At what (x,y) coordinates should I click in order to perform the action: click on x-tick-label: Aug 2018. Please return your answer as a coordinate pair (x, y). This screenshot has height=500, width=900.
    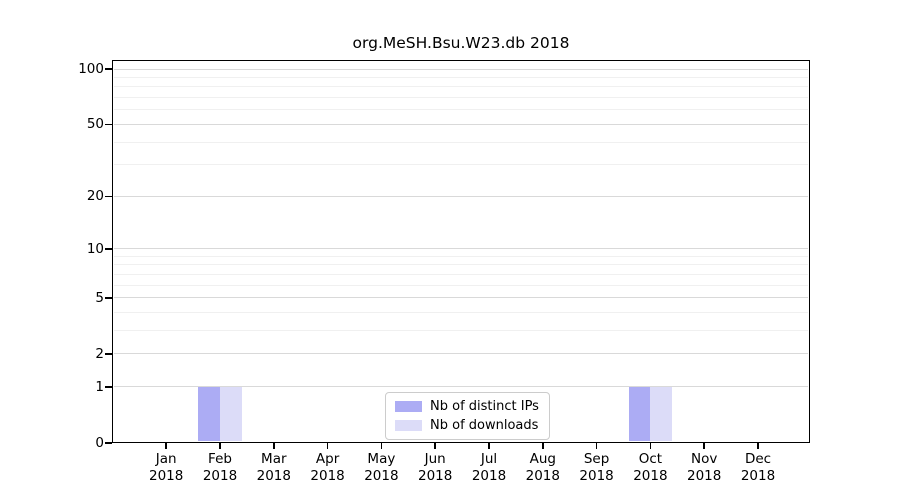
    Looking at the image, I should click on (543, 467).